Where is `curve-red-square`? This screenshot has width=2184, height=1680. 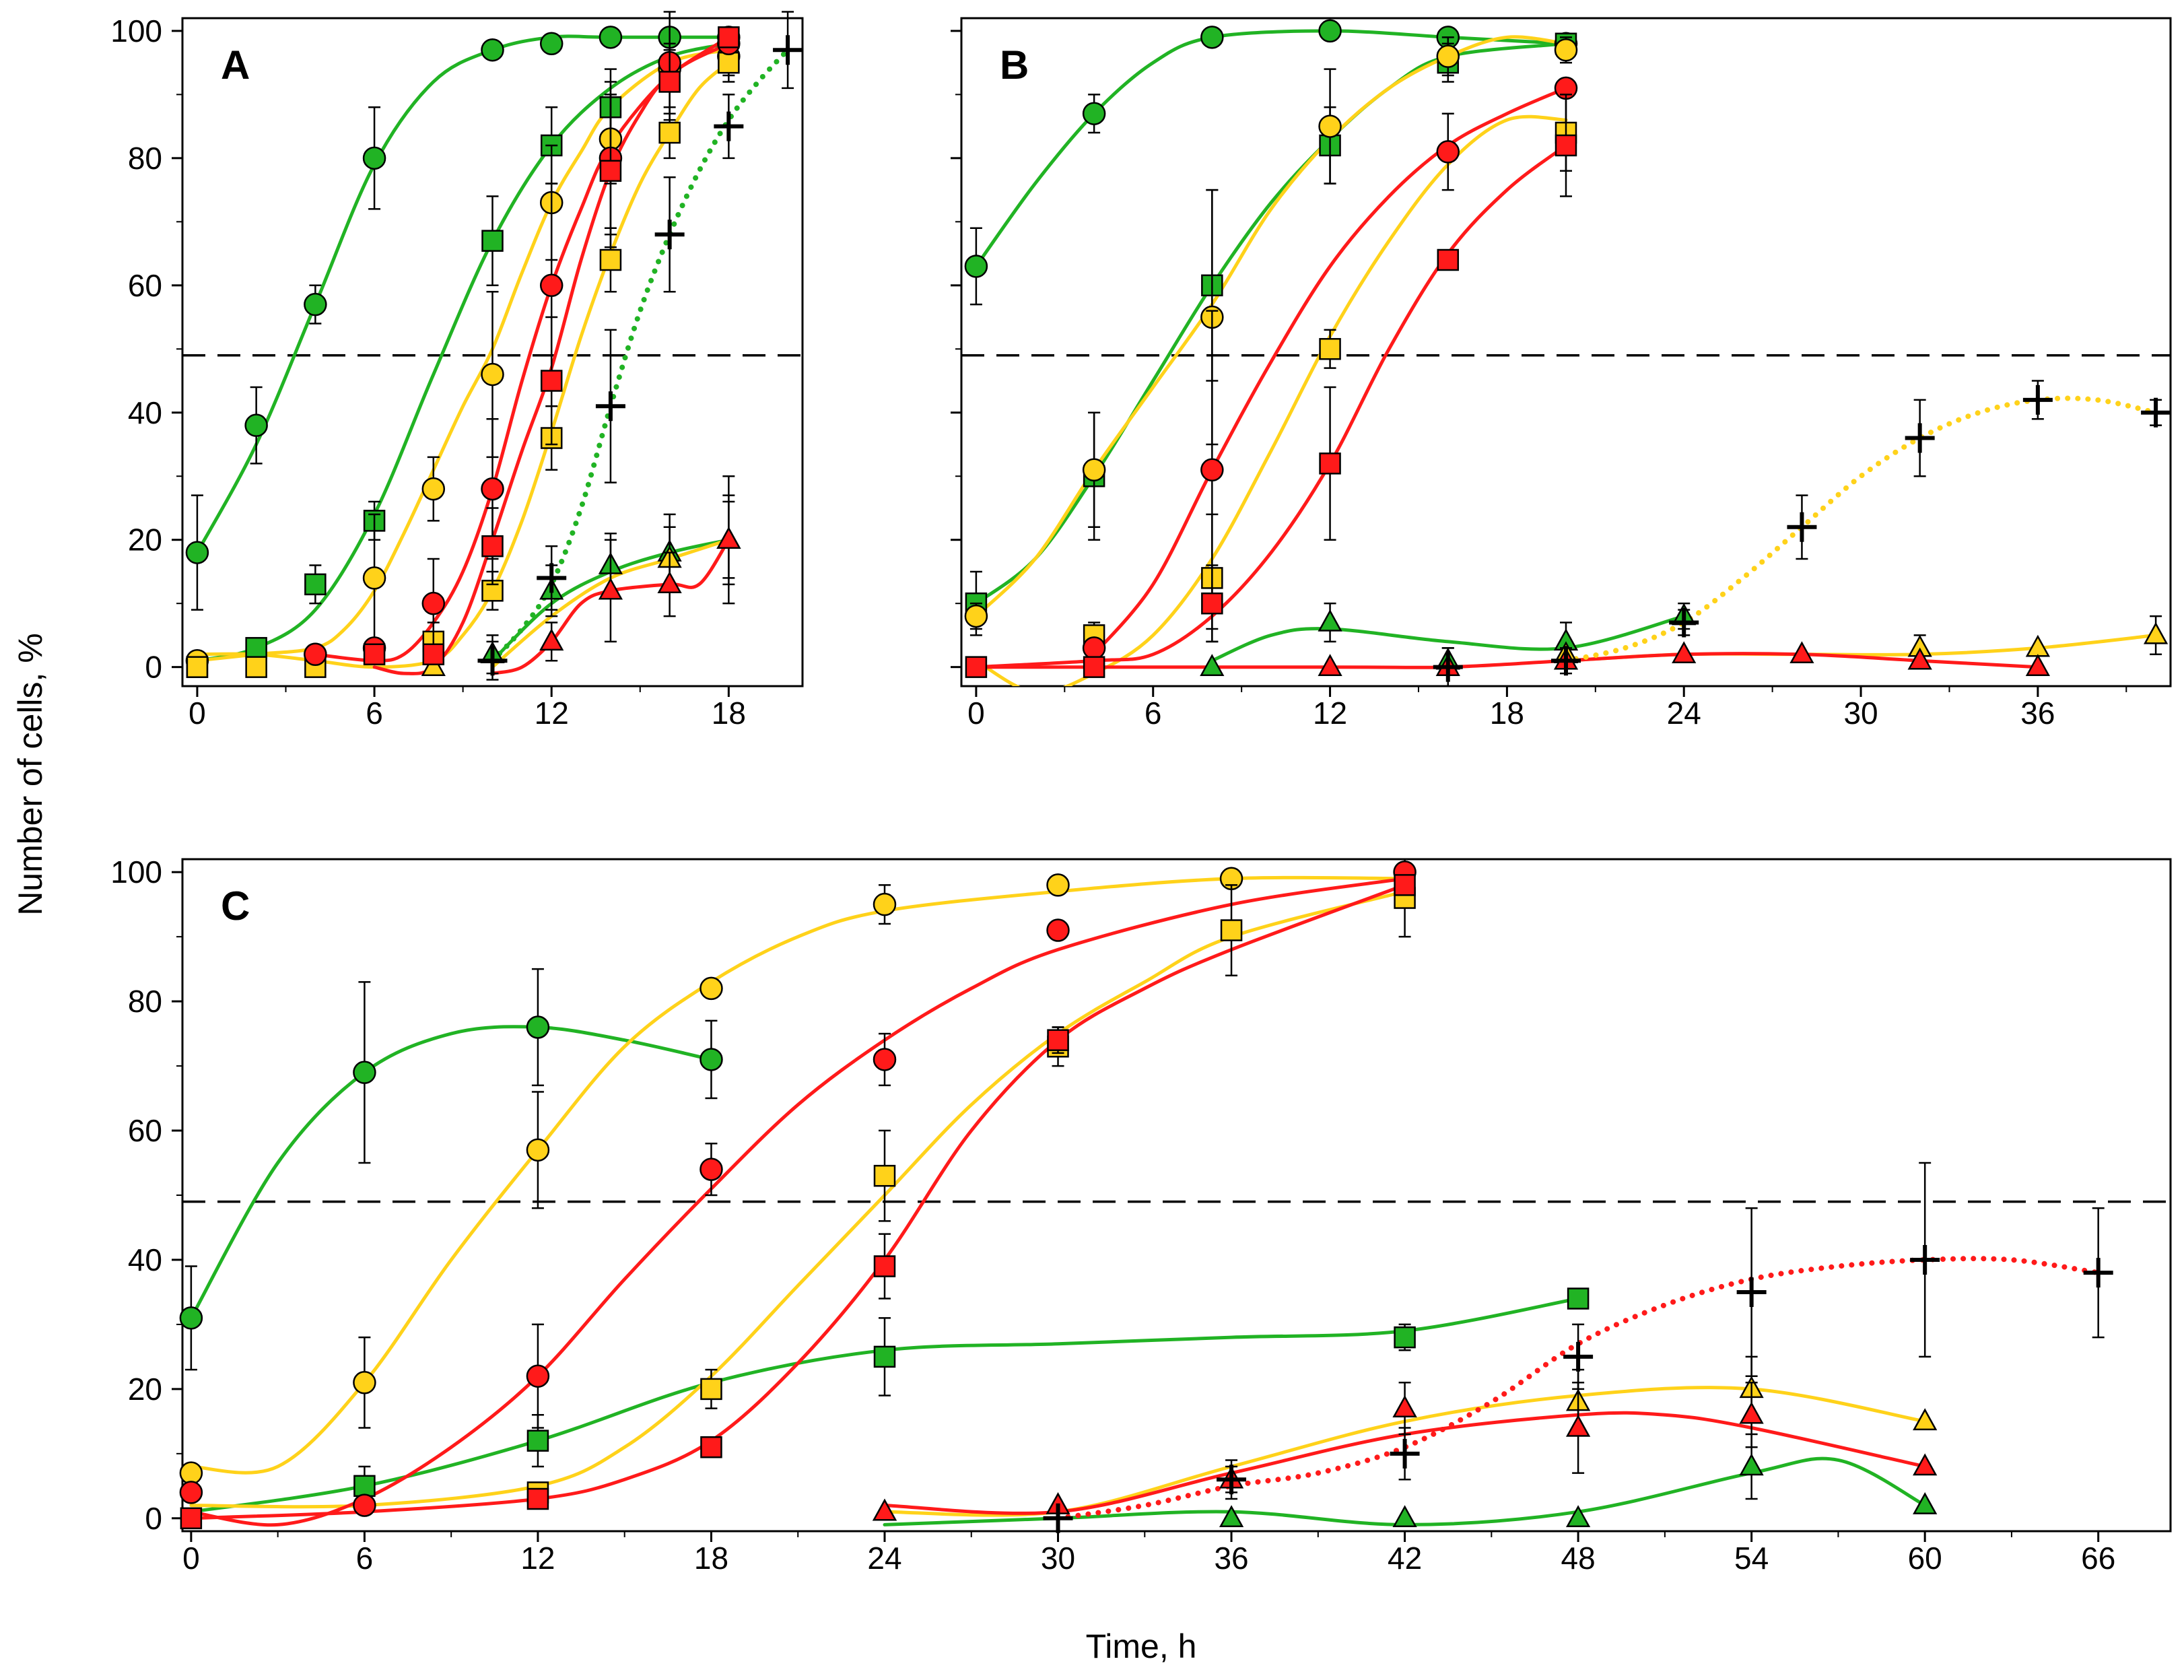
curve-red-square is located at coordinates (1271, 406).